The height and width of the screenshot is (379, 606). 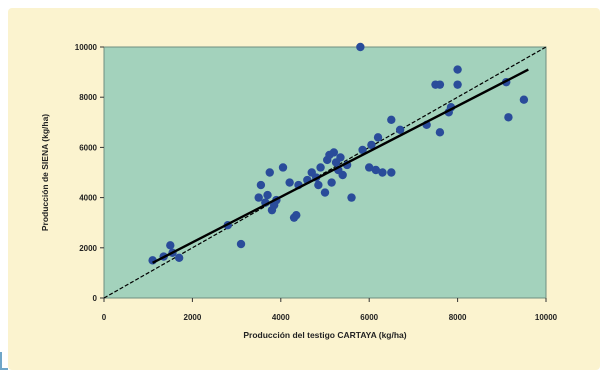 I want to click on x-axis-title: Producción del testigo CARTAYA (kg/ha), so click(x=324, y=335).